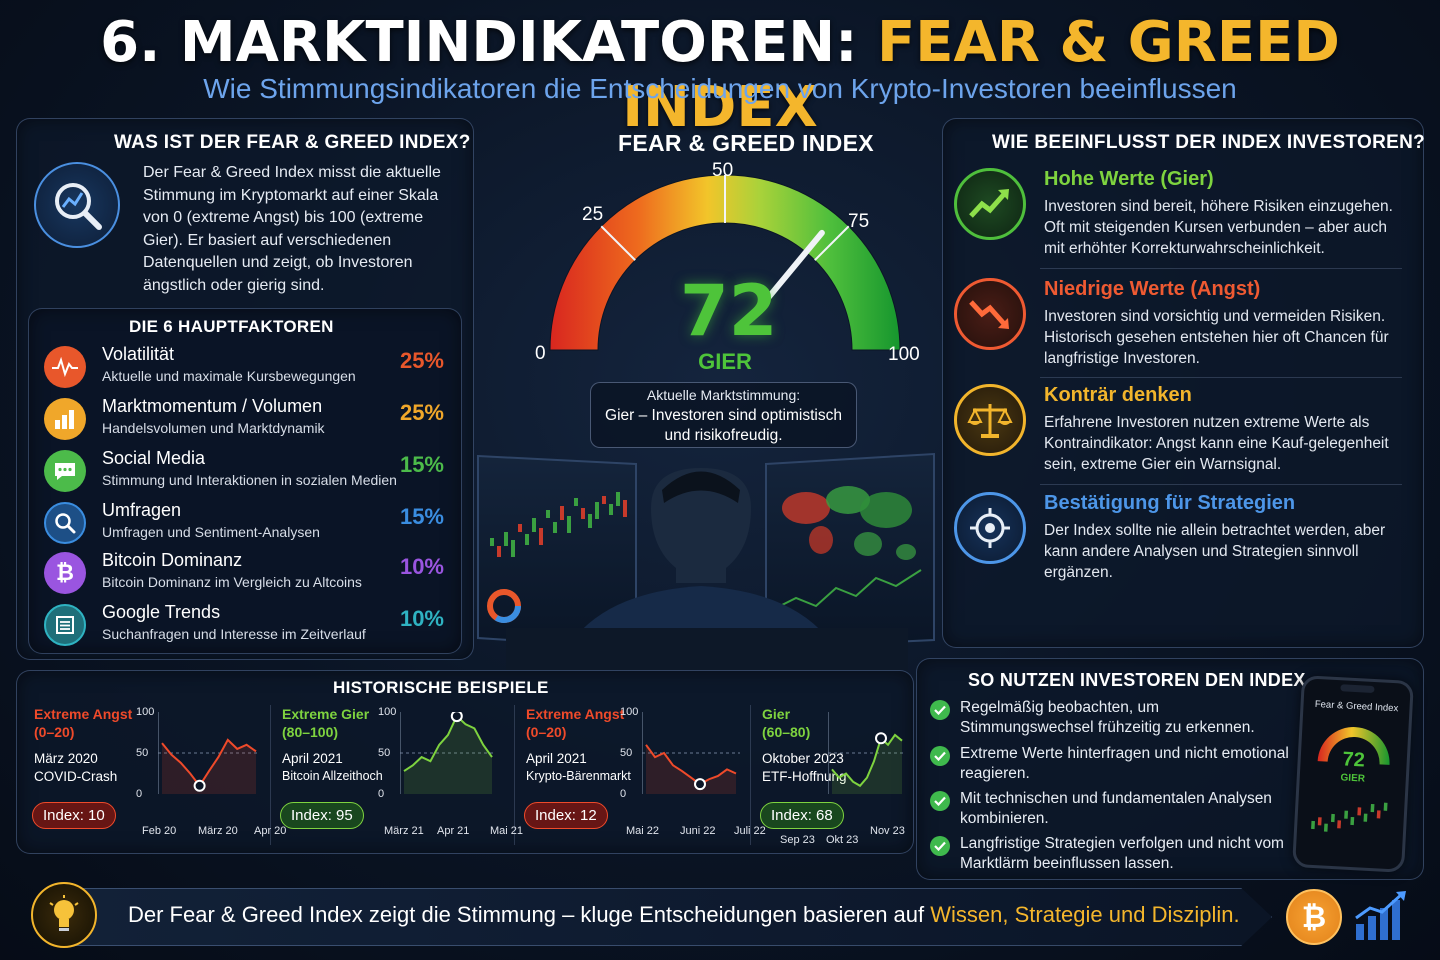 This screenshot has height=960, width=1440. Describe the element at coordinates (990, 420) in the screenshot. I see `scales-icon` at that location.